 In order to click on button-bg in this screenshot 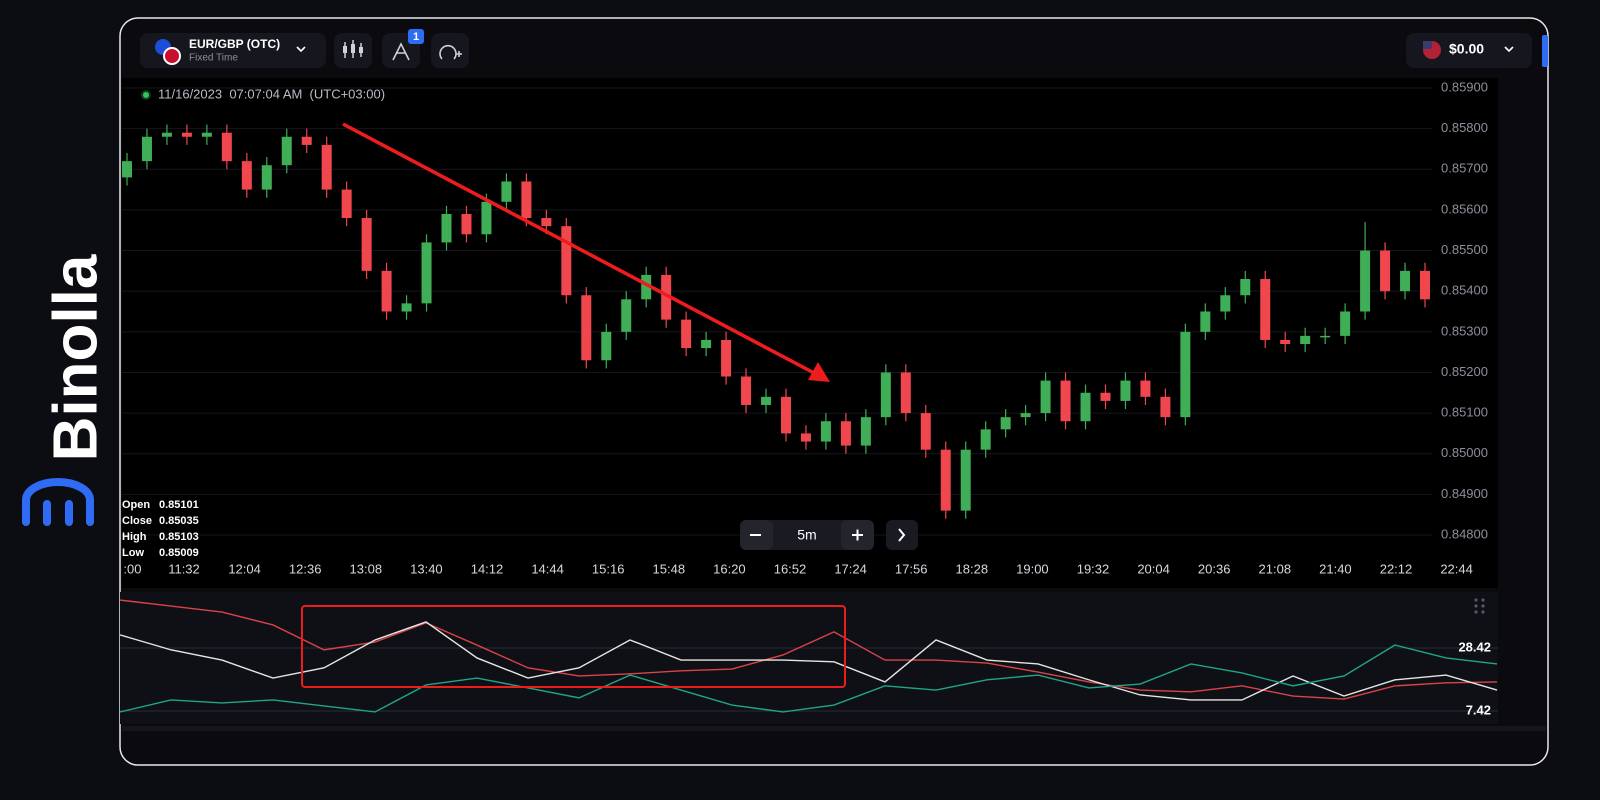, I will do `click(450, 50)`.